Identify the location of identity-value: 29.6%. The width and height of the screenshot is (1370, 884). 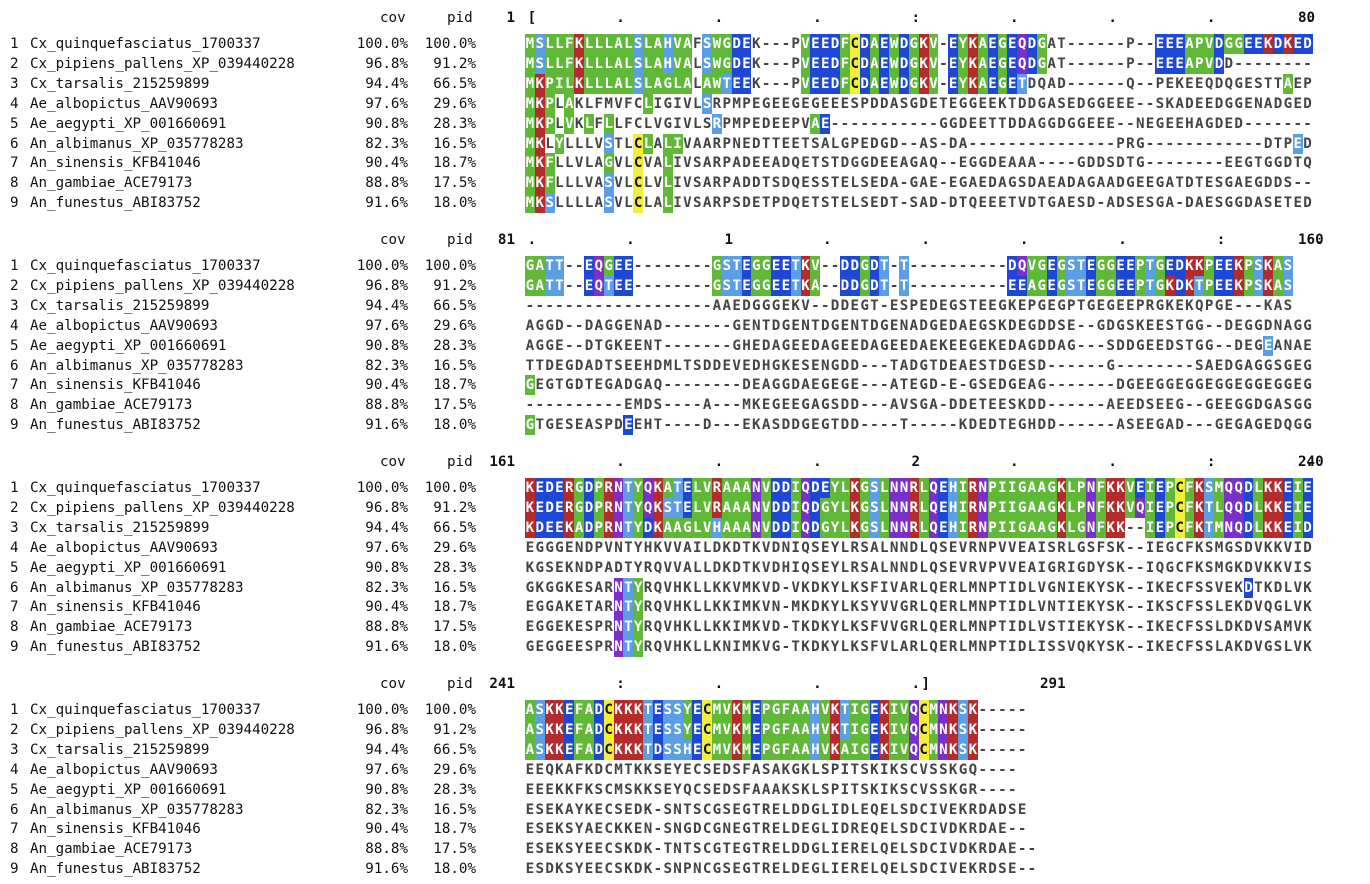
(454, 325).